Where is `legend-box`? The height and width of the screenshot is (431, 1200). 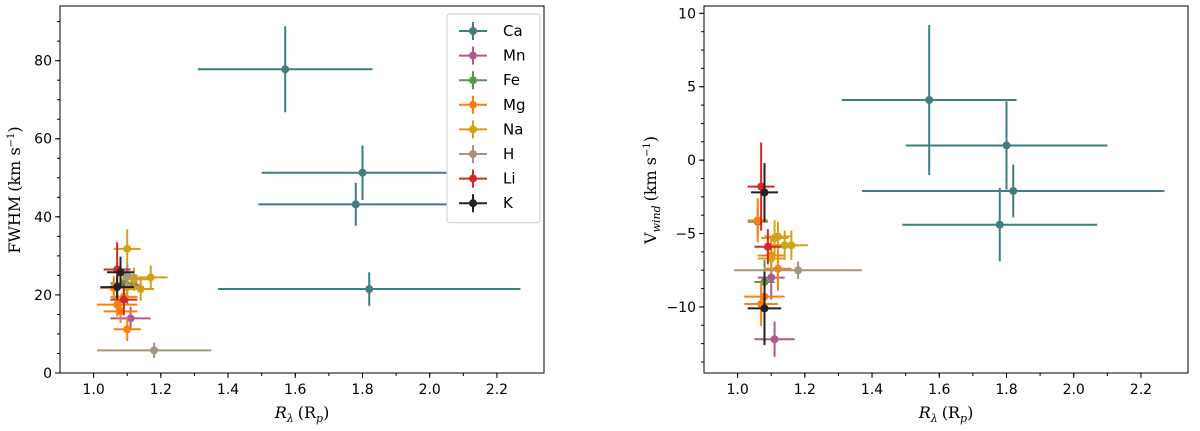
legend-box is located at coordinates (493, 118).